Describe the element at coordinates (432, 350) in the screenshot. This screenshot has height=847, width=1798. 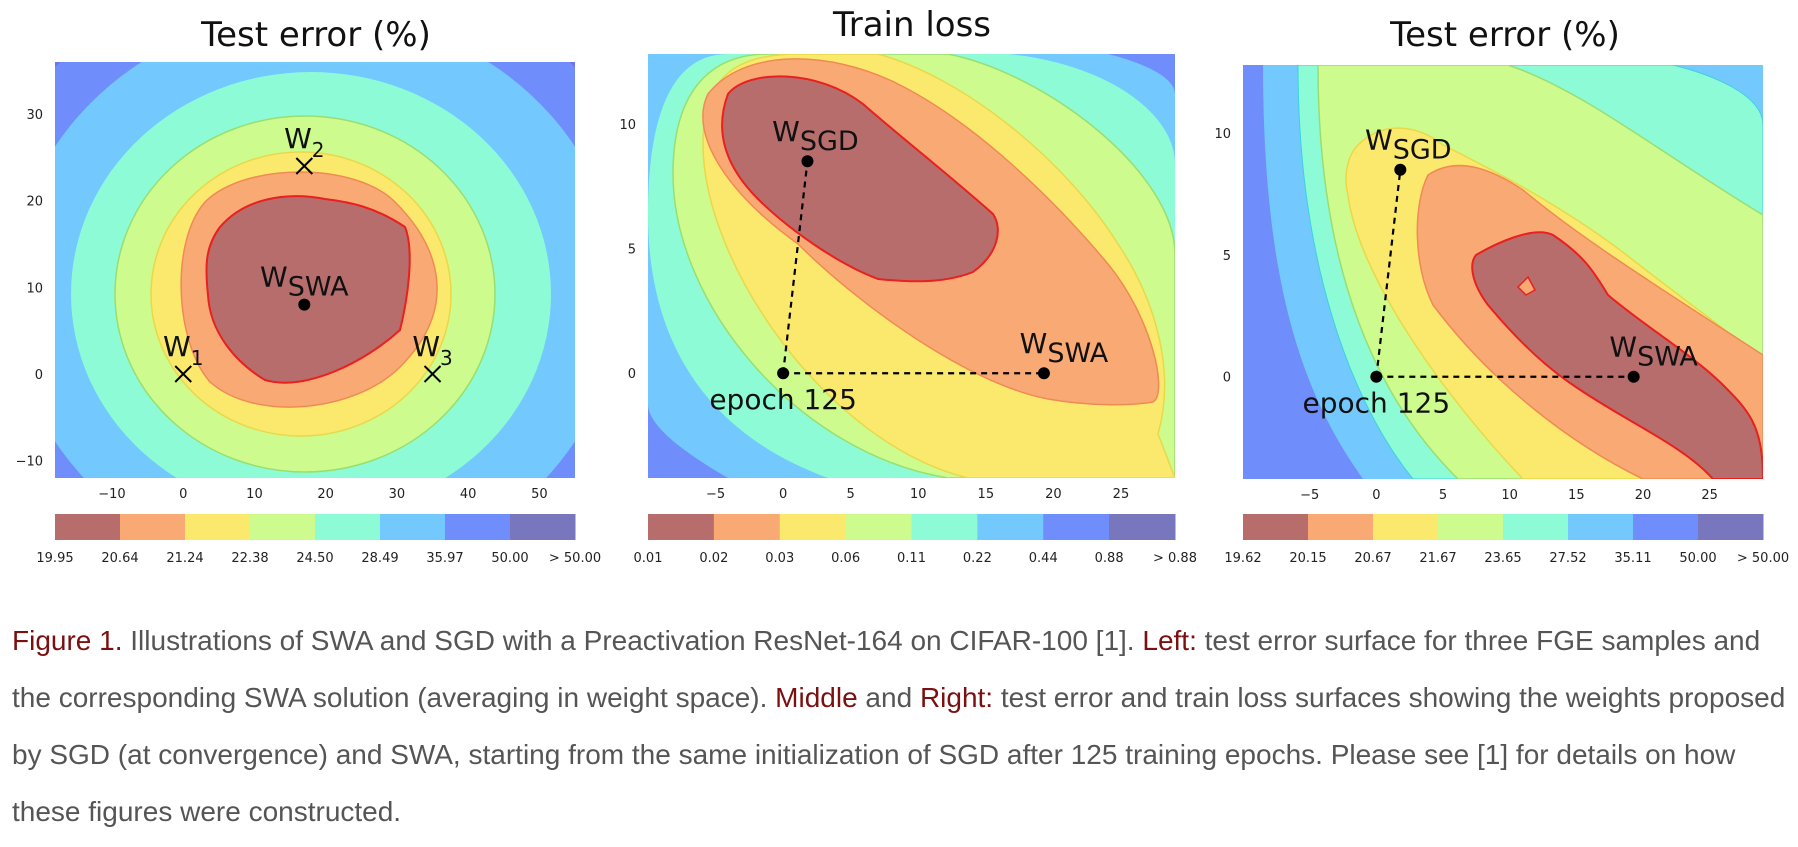
I see `data-point-label: W3` at that location.